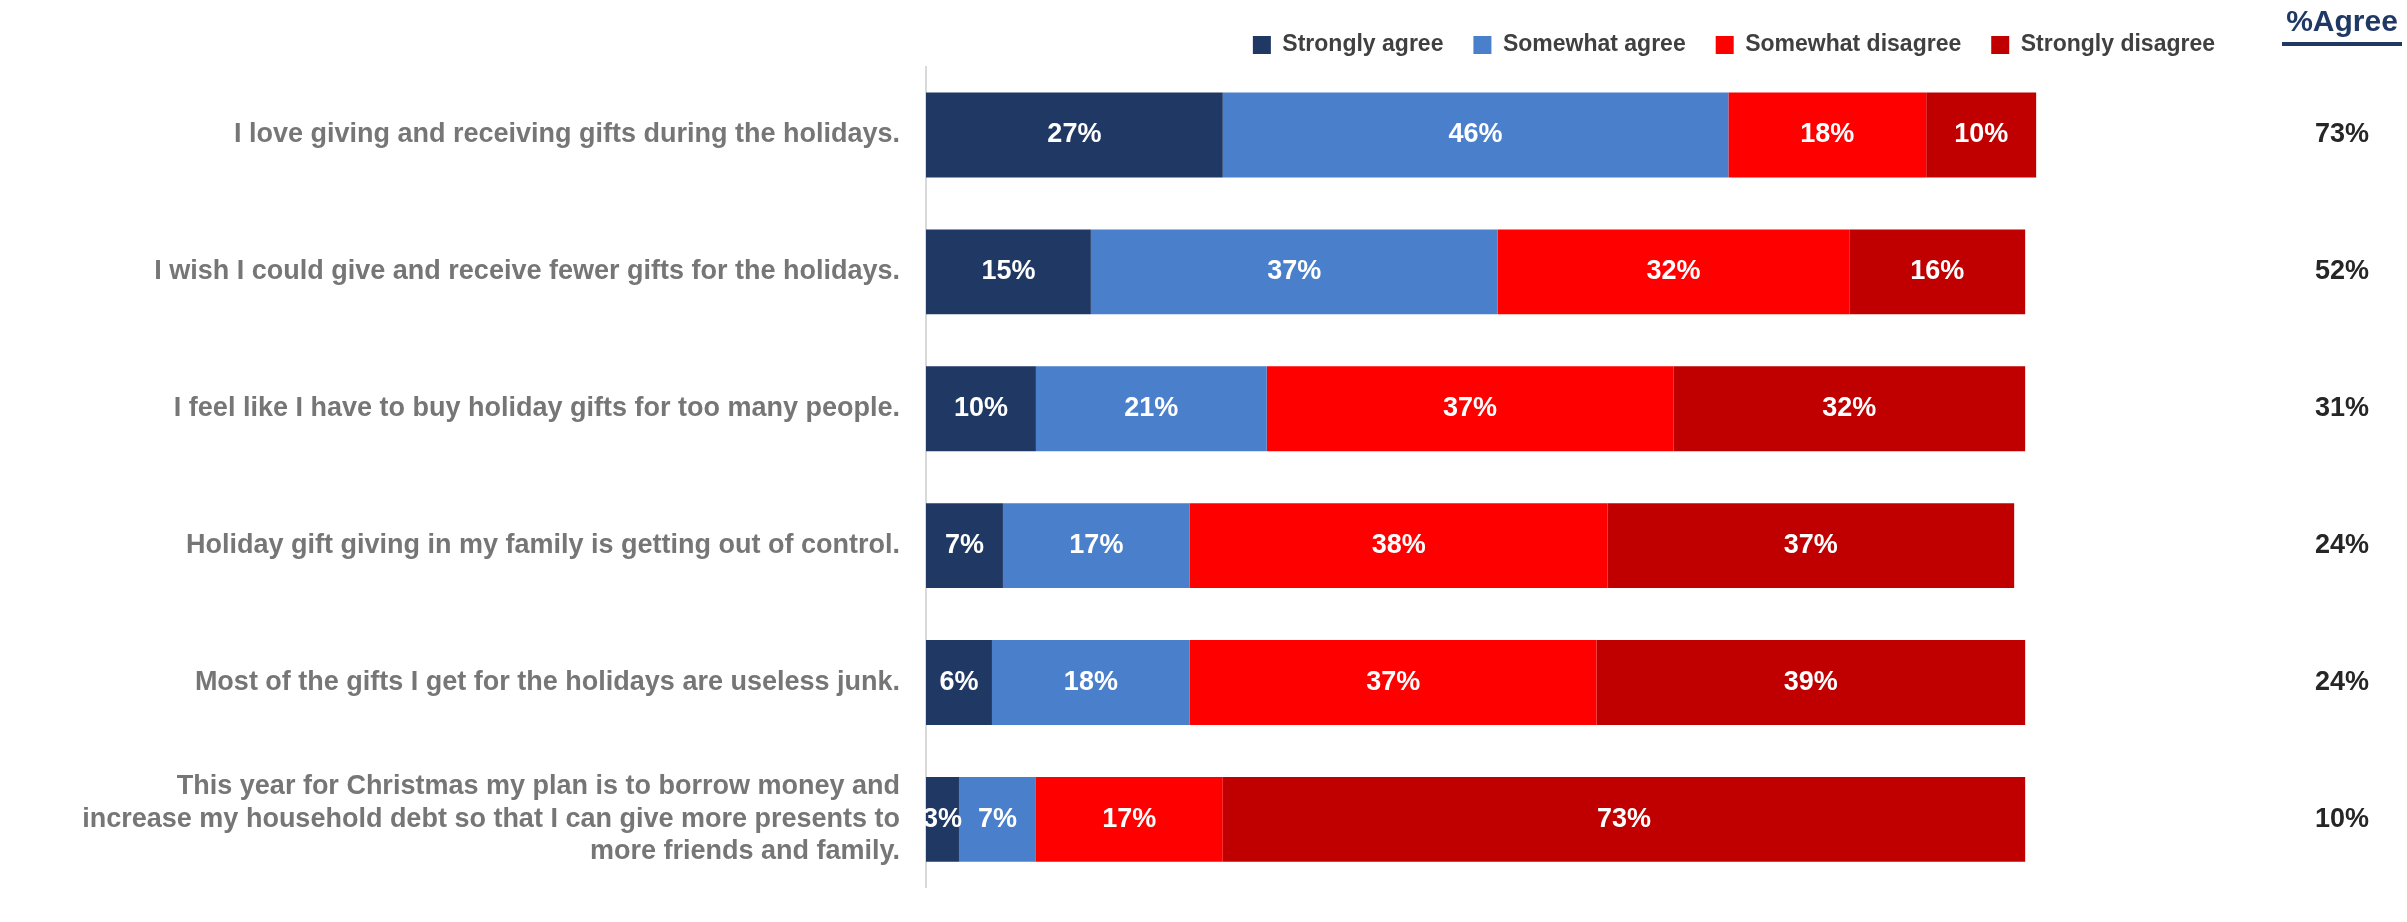 The width and height of the screenshot is (2407, 922). Describe the element at coordinates (1594, 43) in the screenshot. I see `legend-label: Somewhat agree` at that location.